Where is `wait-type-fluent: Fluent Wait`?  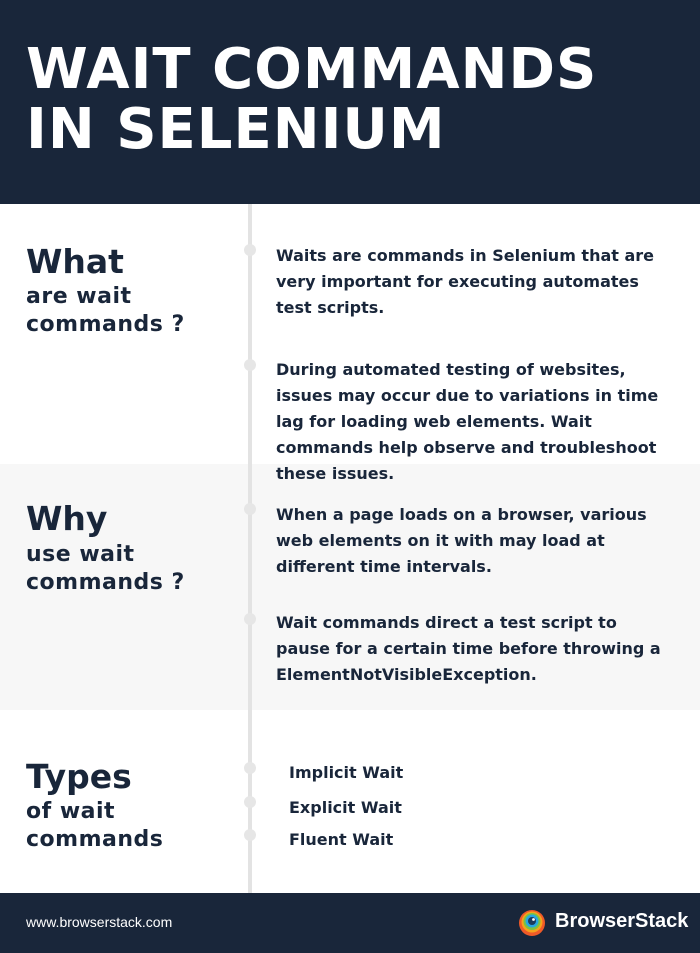
wait-type-fluent: Fluent Wait is located at coordinates (341, 839).